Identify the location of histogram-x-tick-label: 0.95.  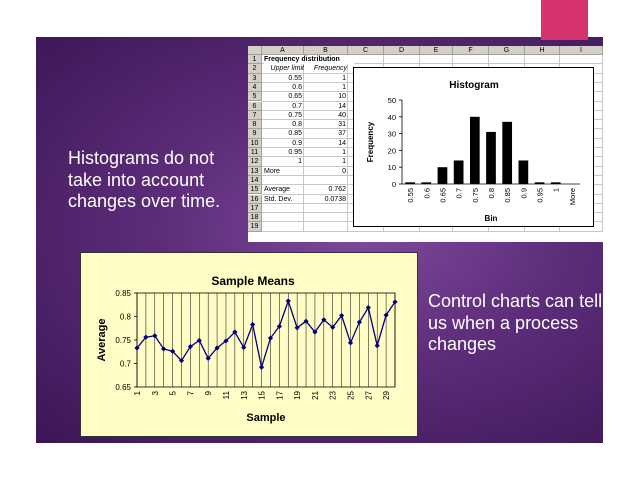
(540, 195).